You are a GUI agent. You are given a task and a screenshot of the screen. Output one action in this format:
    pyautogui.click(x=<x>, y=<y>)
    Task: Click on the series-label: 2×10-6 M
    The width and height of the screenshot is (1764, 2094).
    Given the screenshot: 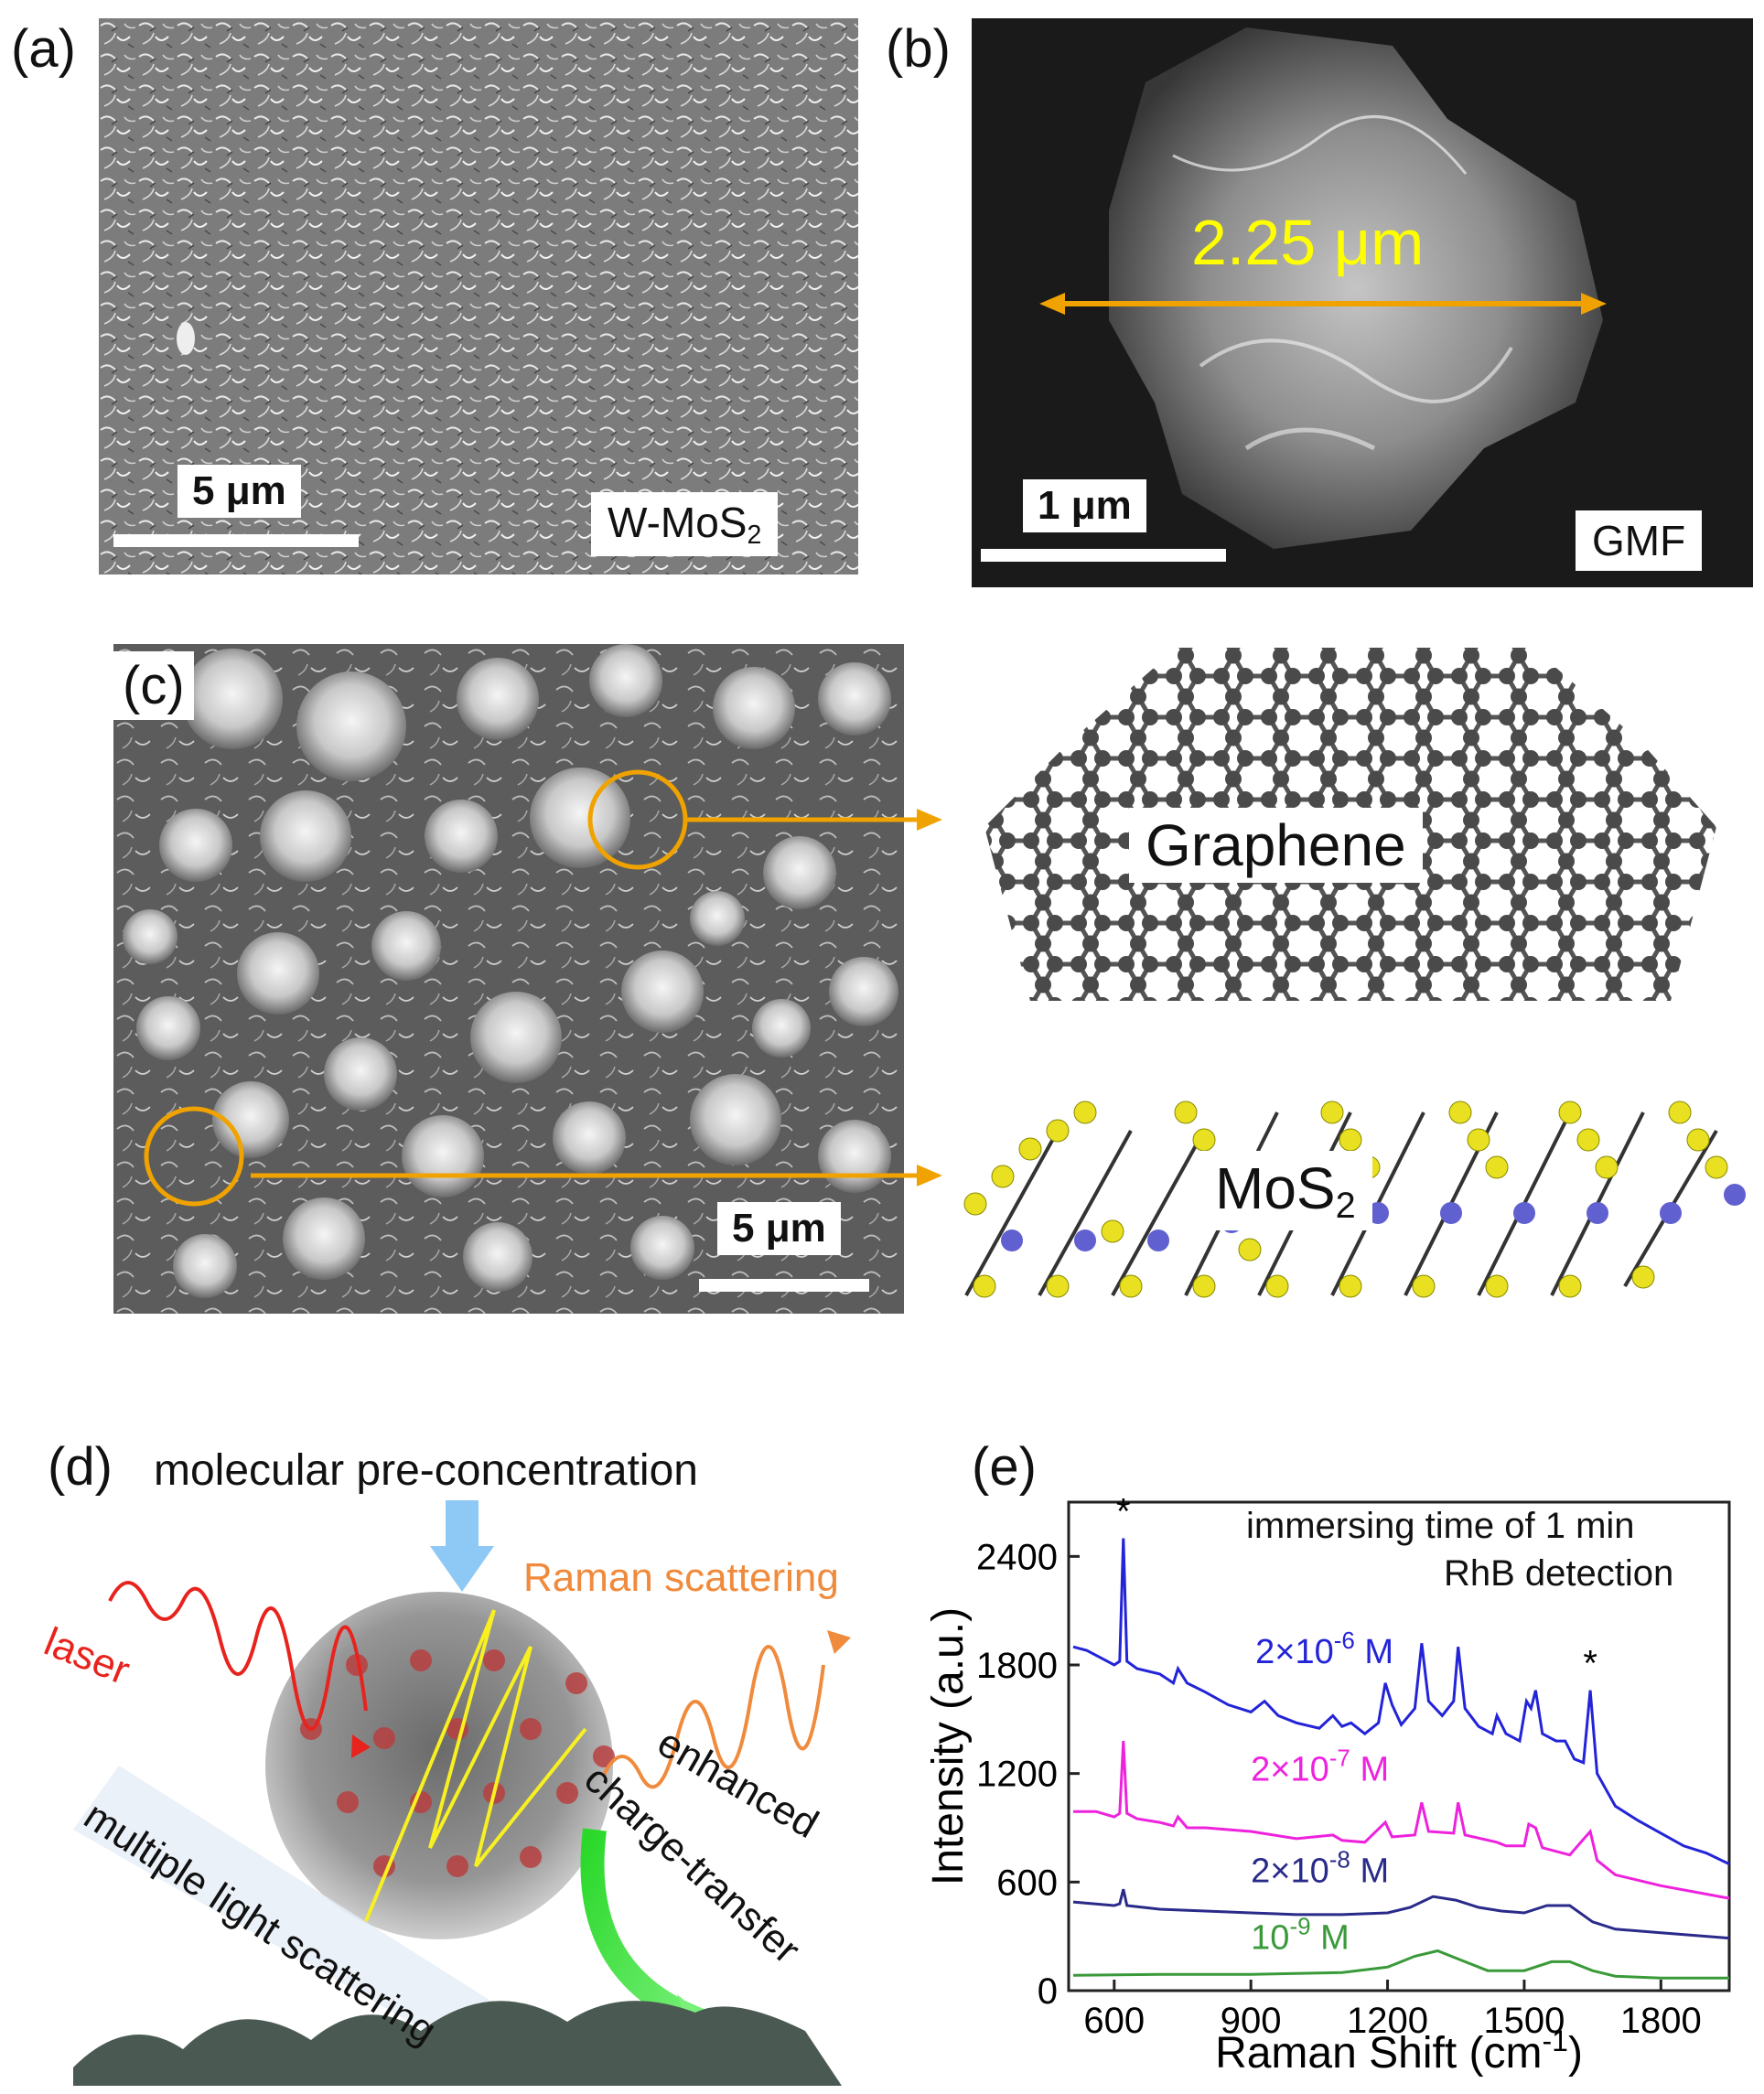 What is the action you would take?
    pyautogui.click(x=1324, y=1649)
    